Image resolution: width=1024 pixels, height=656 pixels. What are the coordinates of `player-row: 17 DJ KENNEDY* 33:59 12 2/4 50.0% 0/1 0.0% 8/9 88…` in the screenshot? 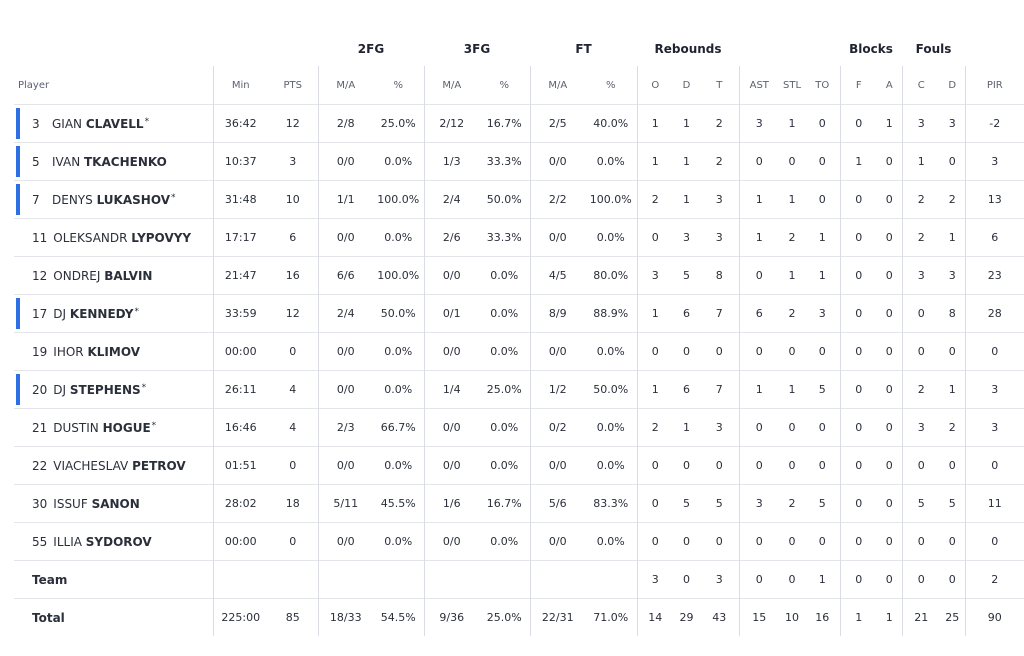 It's located at (519, 313).